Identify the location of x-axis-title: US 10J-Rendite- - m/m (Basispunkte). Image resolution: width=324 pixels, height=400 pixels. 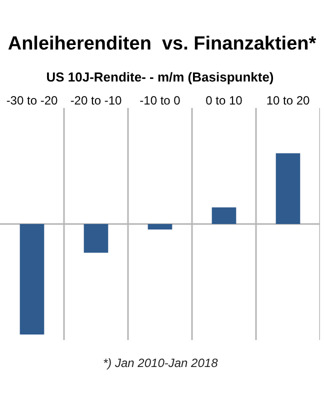
(160, 77).